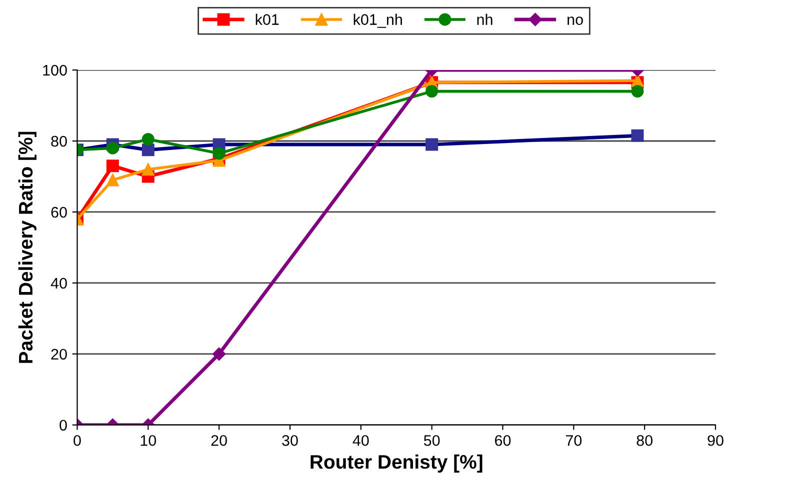 Image resolution: width=788 pixels, height=493 pixels. What do you see at coordinates (77, 440) in the screenshot?
I see `x-tick-label: 0` at bounding box center [77, 440].